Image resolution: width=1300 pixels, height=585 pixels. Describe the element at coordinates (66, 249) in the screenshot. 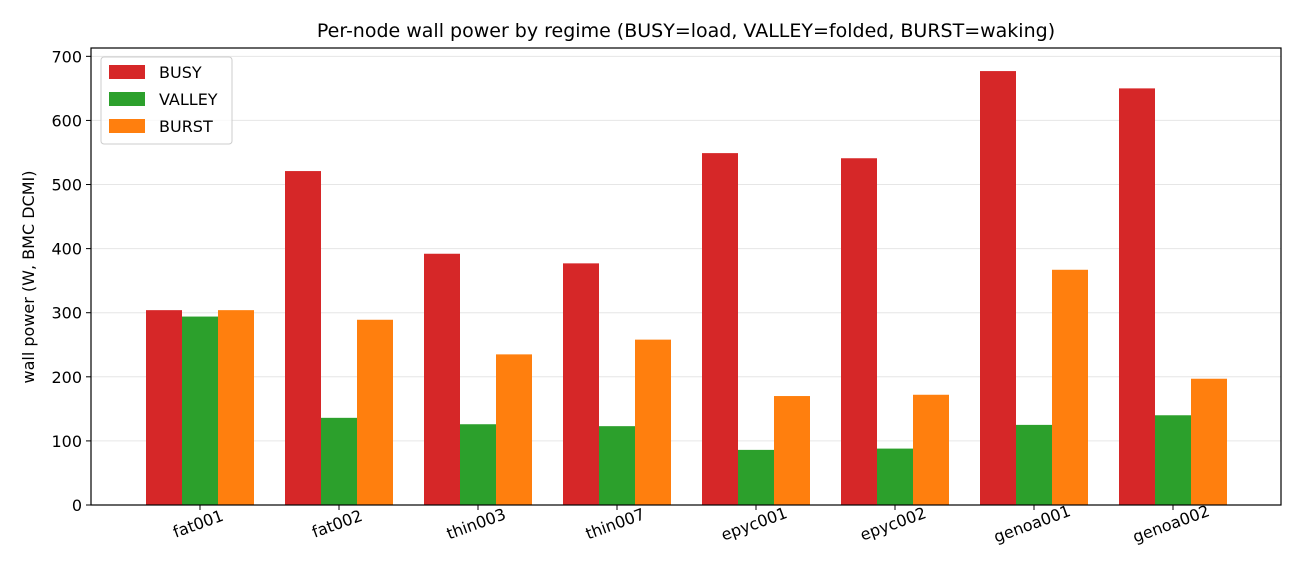

I see `y-tick-label: 400` at that location.